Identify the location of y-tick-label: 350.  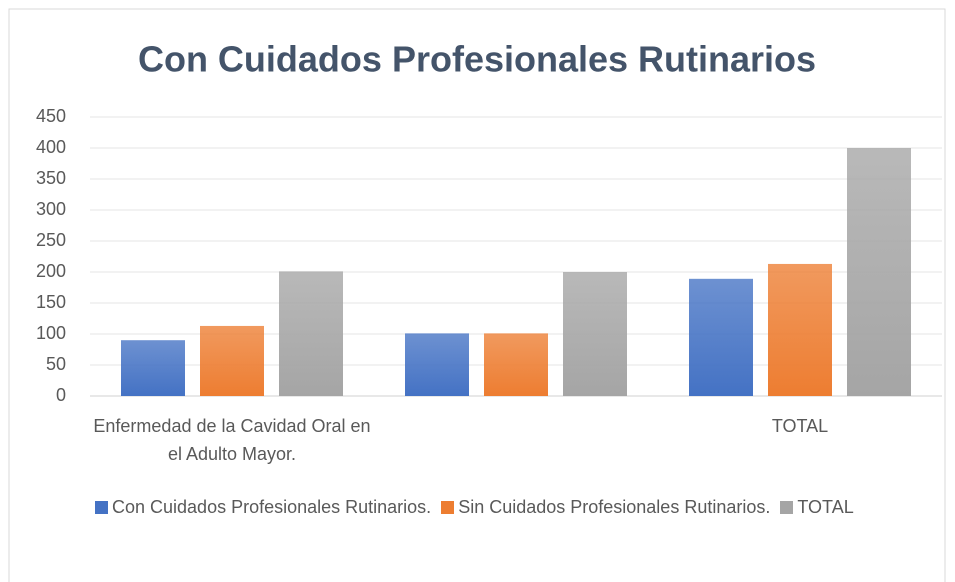
(51, 178).